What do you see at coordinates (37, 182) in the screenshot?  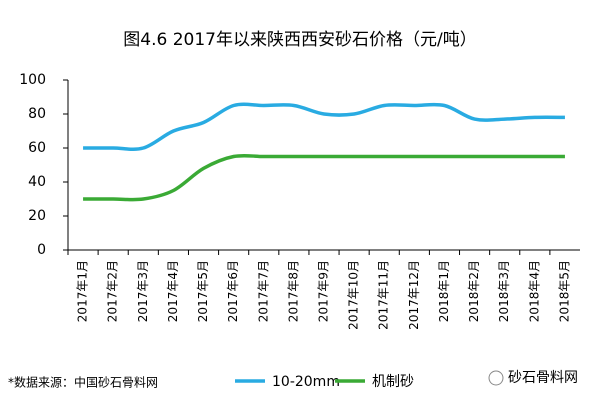 I see `y-tick-label: 40` at bounding box center [37, 182].